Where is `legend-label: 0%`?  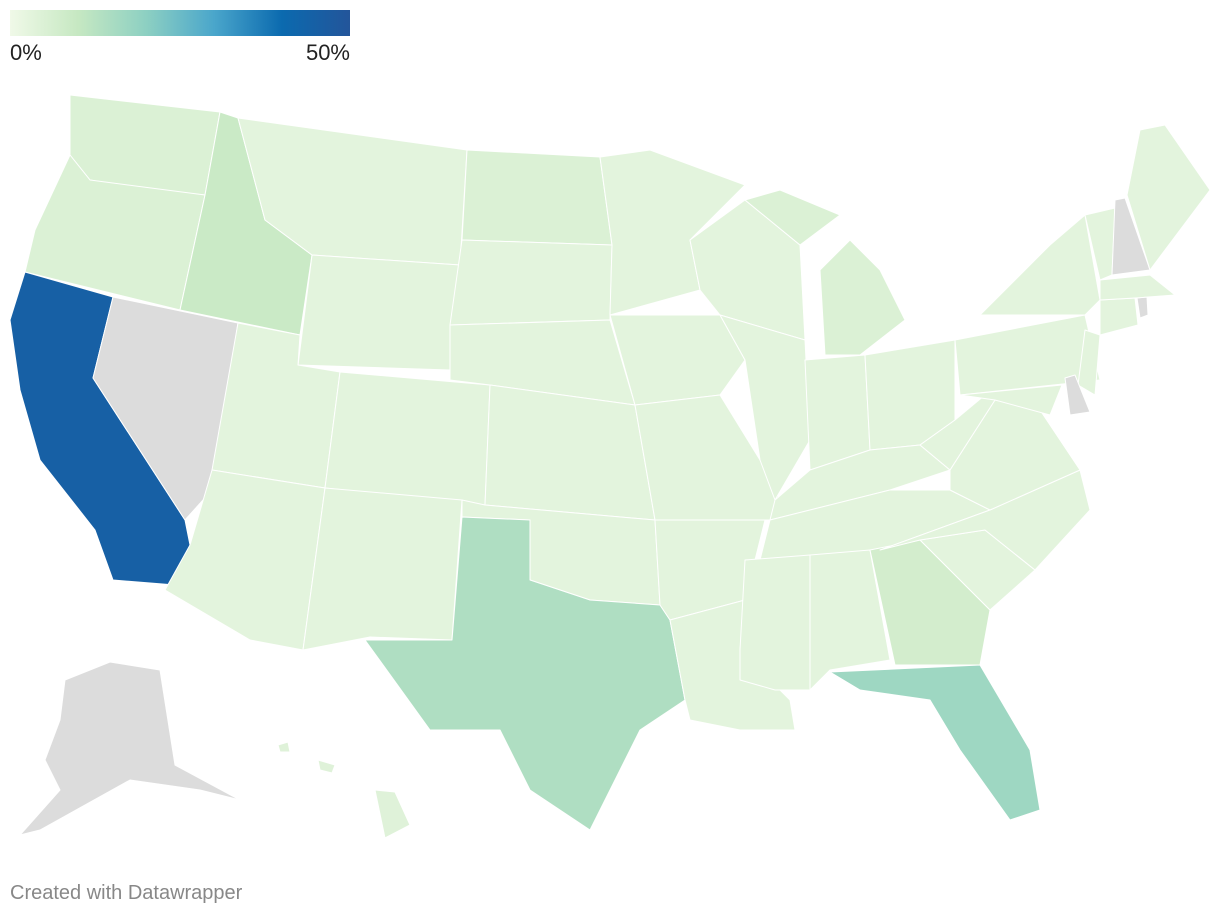
legend-label: 0% is located at coordinates (26, 52).